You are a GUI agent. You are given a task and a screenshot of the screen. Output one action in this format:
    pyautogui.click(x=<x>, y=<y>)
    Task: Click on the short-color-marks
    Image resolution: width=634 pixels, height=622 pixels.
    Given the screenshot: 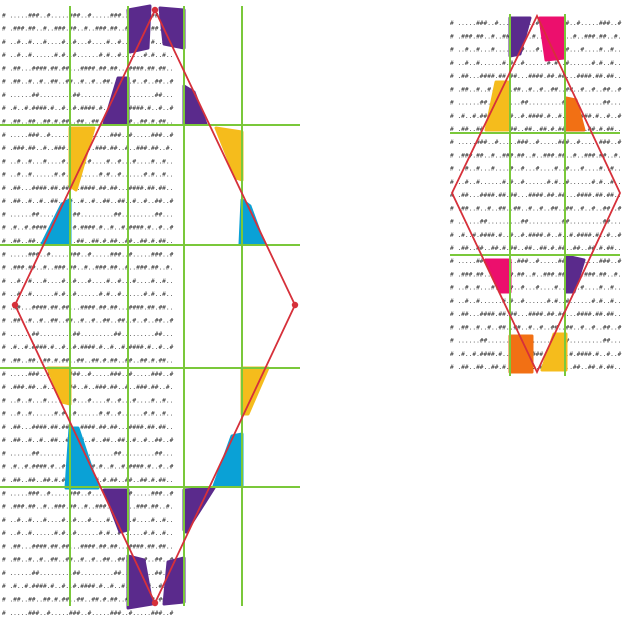 What is the action you would take?
    pyautogui.click(x=535, y=195)
    